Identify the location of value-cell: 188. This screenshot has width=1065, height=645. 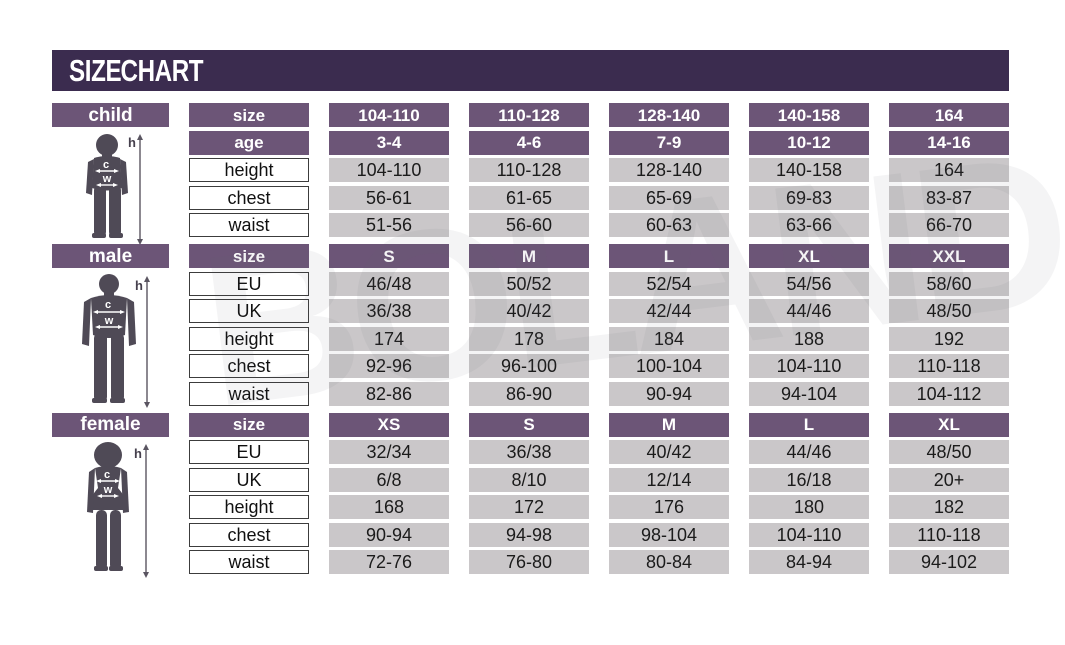
(809, 338).